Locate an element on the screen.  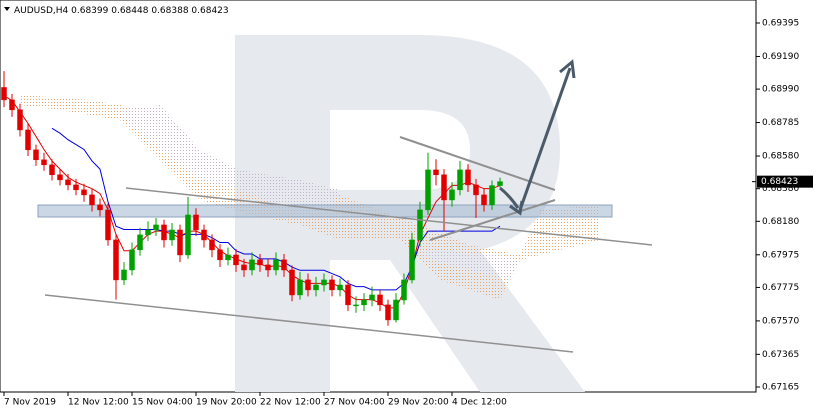
symbol: AUDUSD,H4 is located at coordinates (41, 11).